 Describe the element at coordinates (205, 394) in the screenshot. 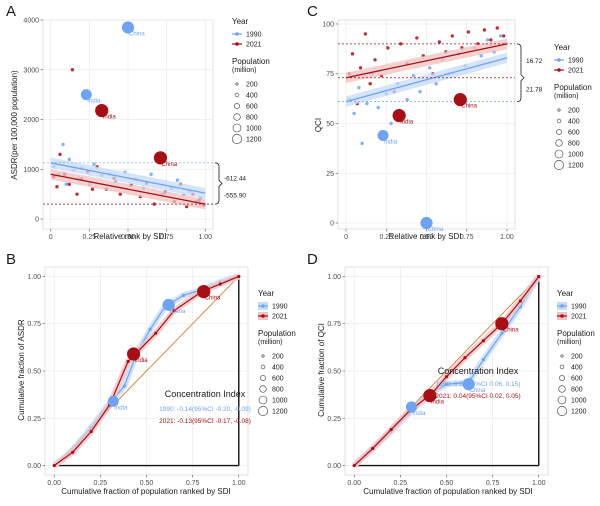

I see `ci-title-b: Concentration Index` at that location.